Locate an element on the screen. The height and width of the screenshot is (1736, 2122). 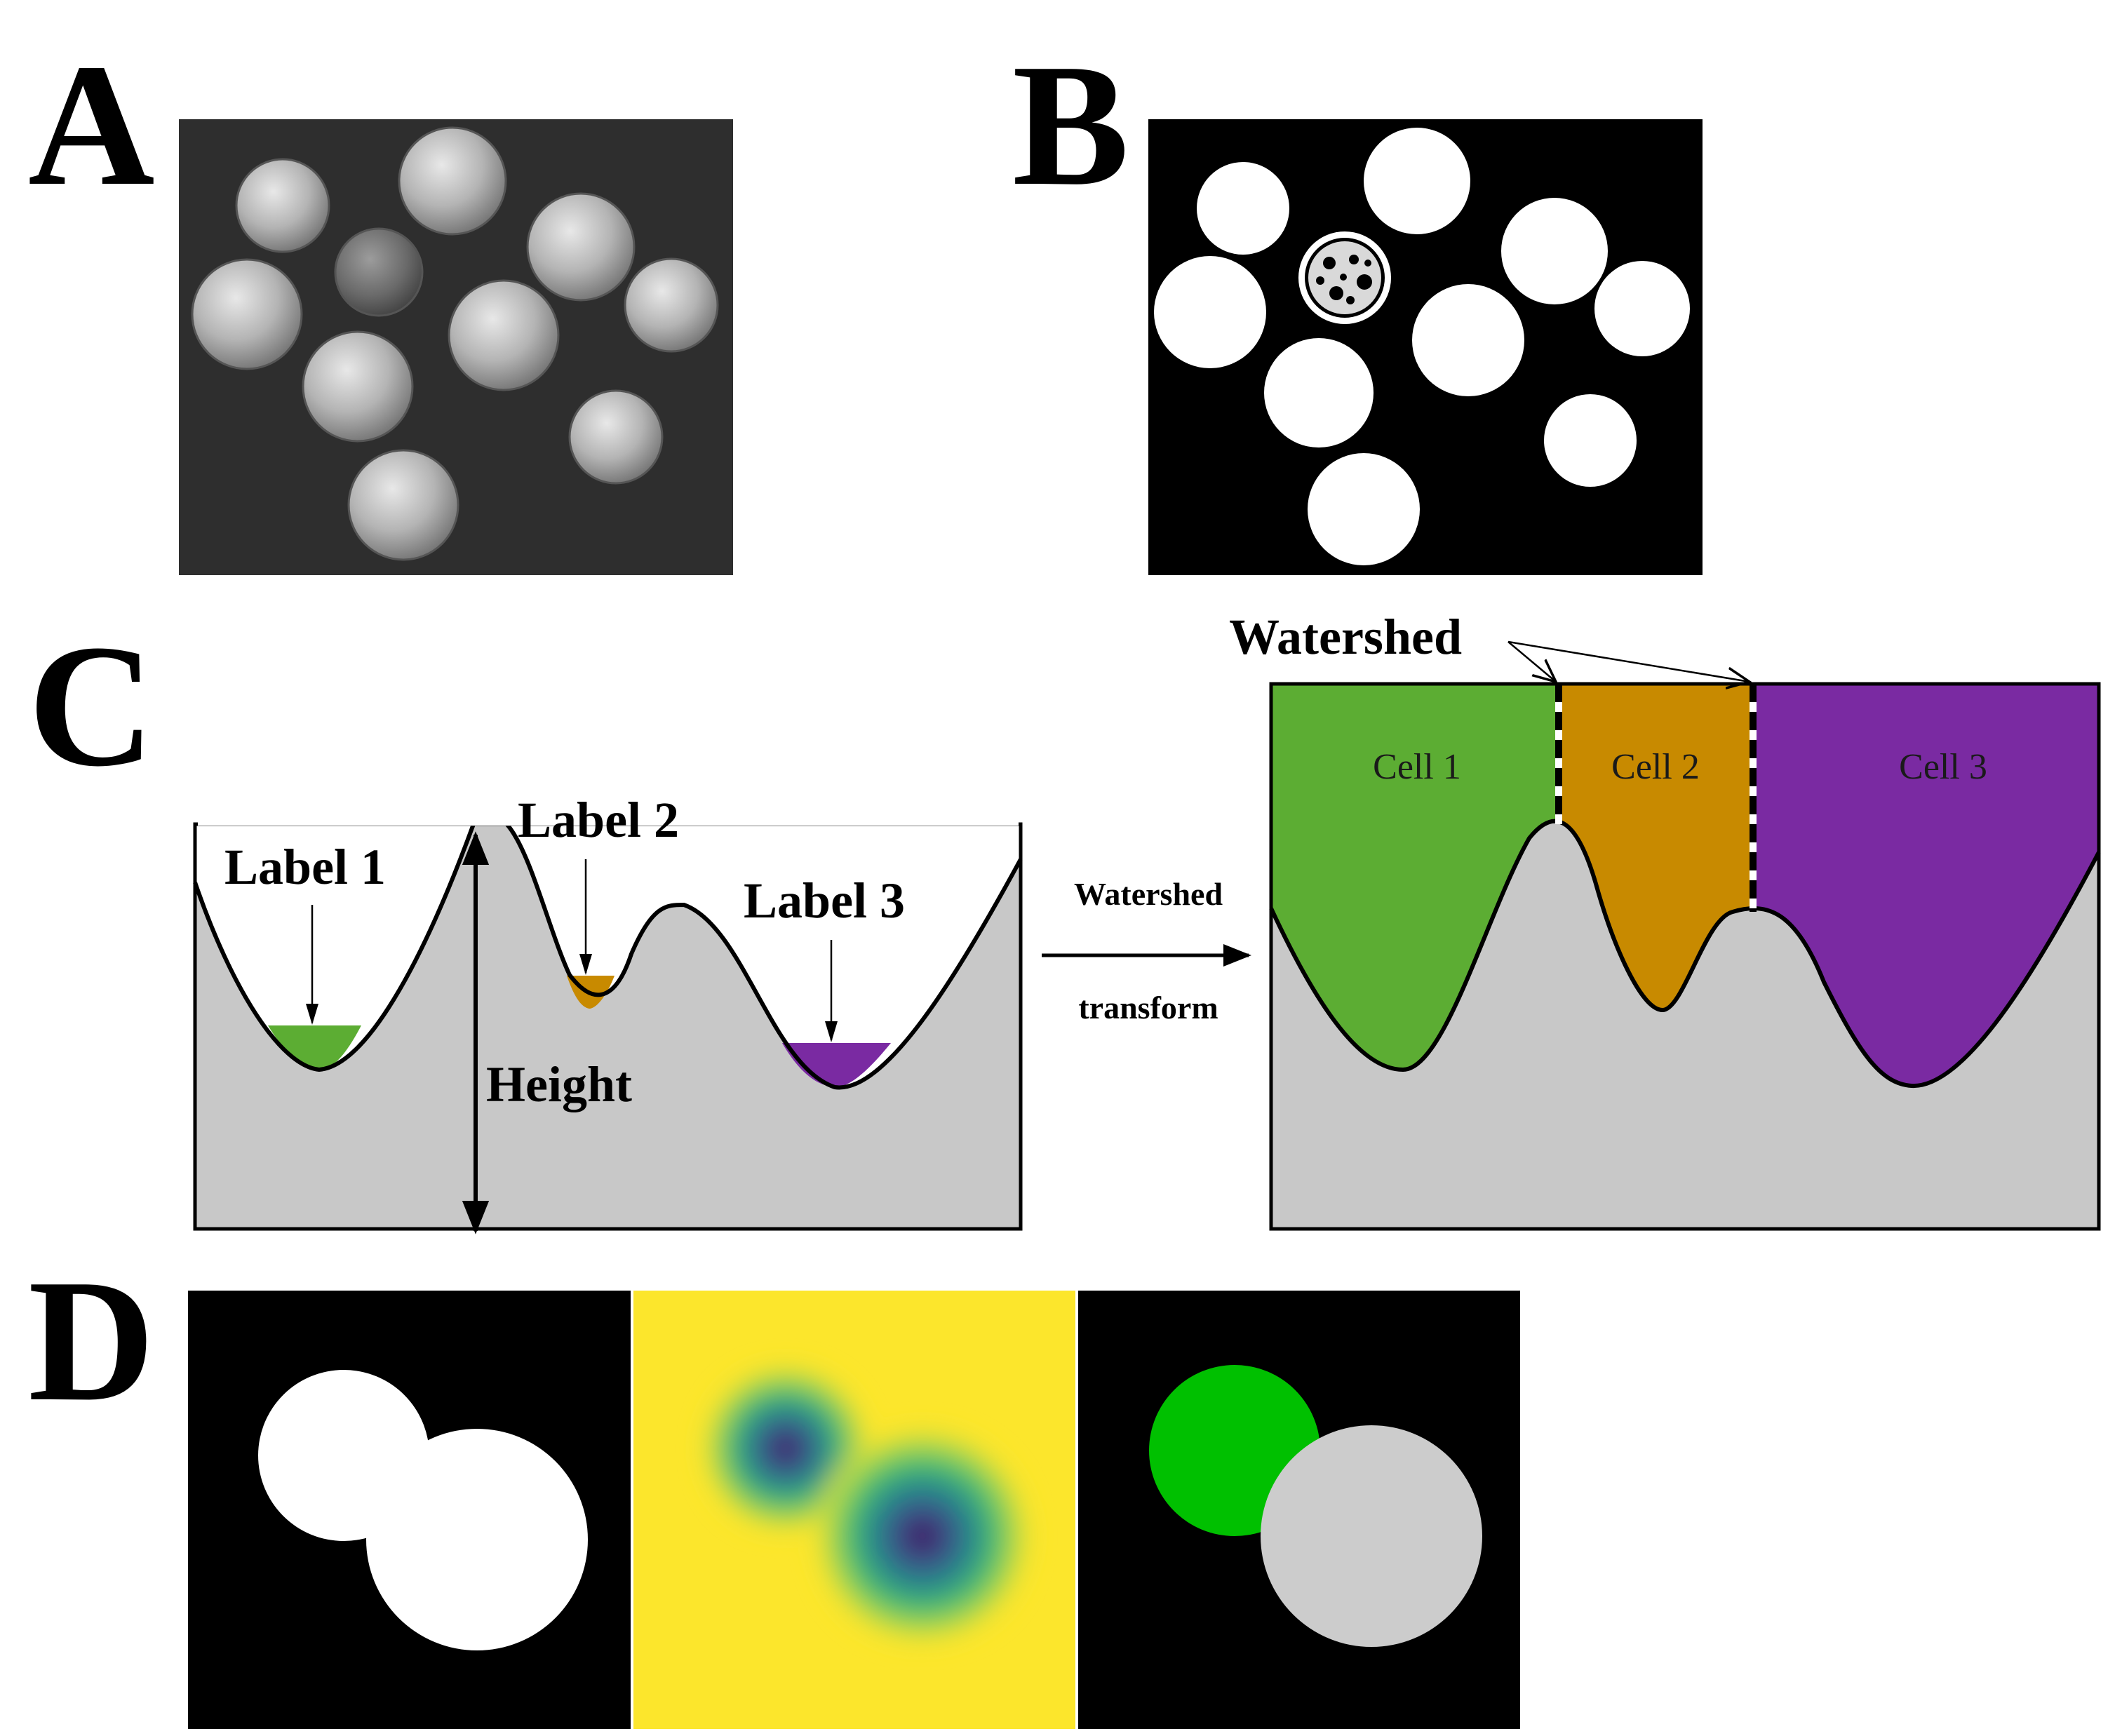
segmented-frame is located at coordinates (1685, 956).